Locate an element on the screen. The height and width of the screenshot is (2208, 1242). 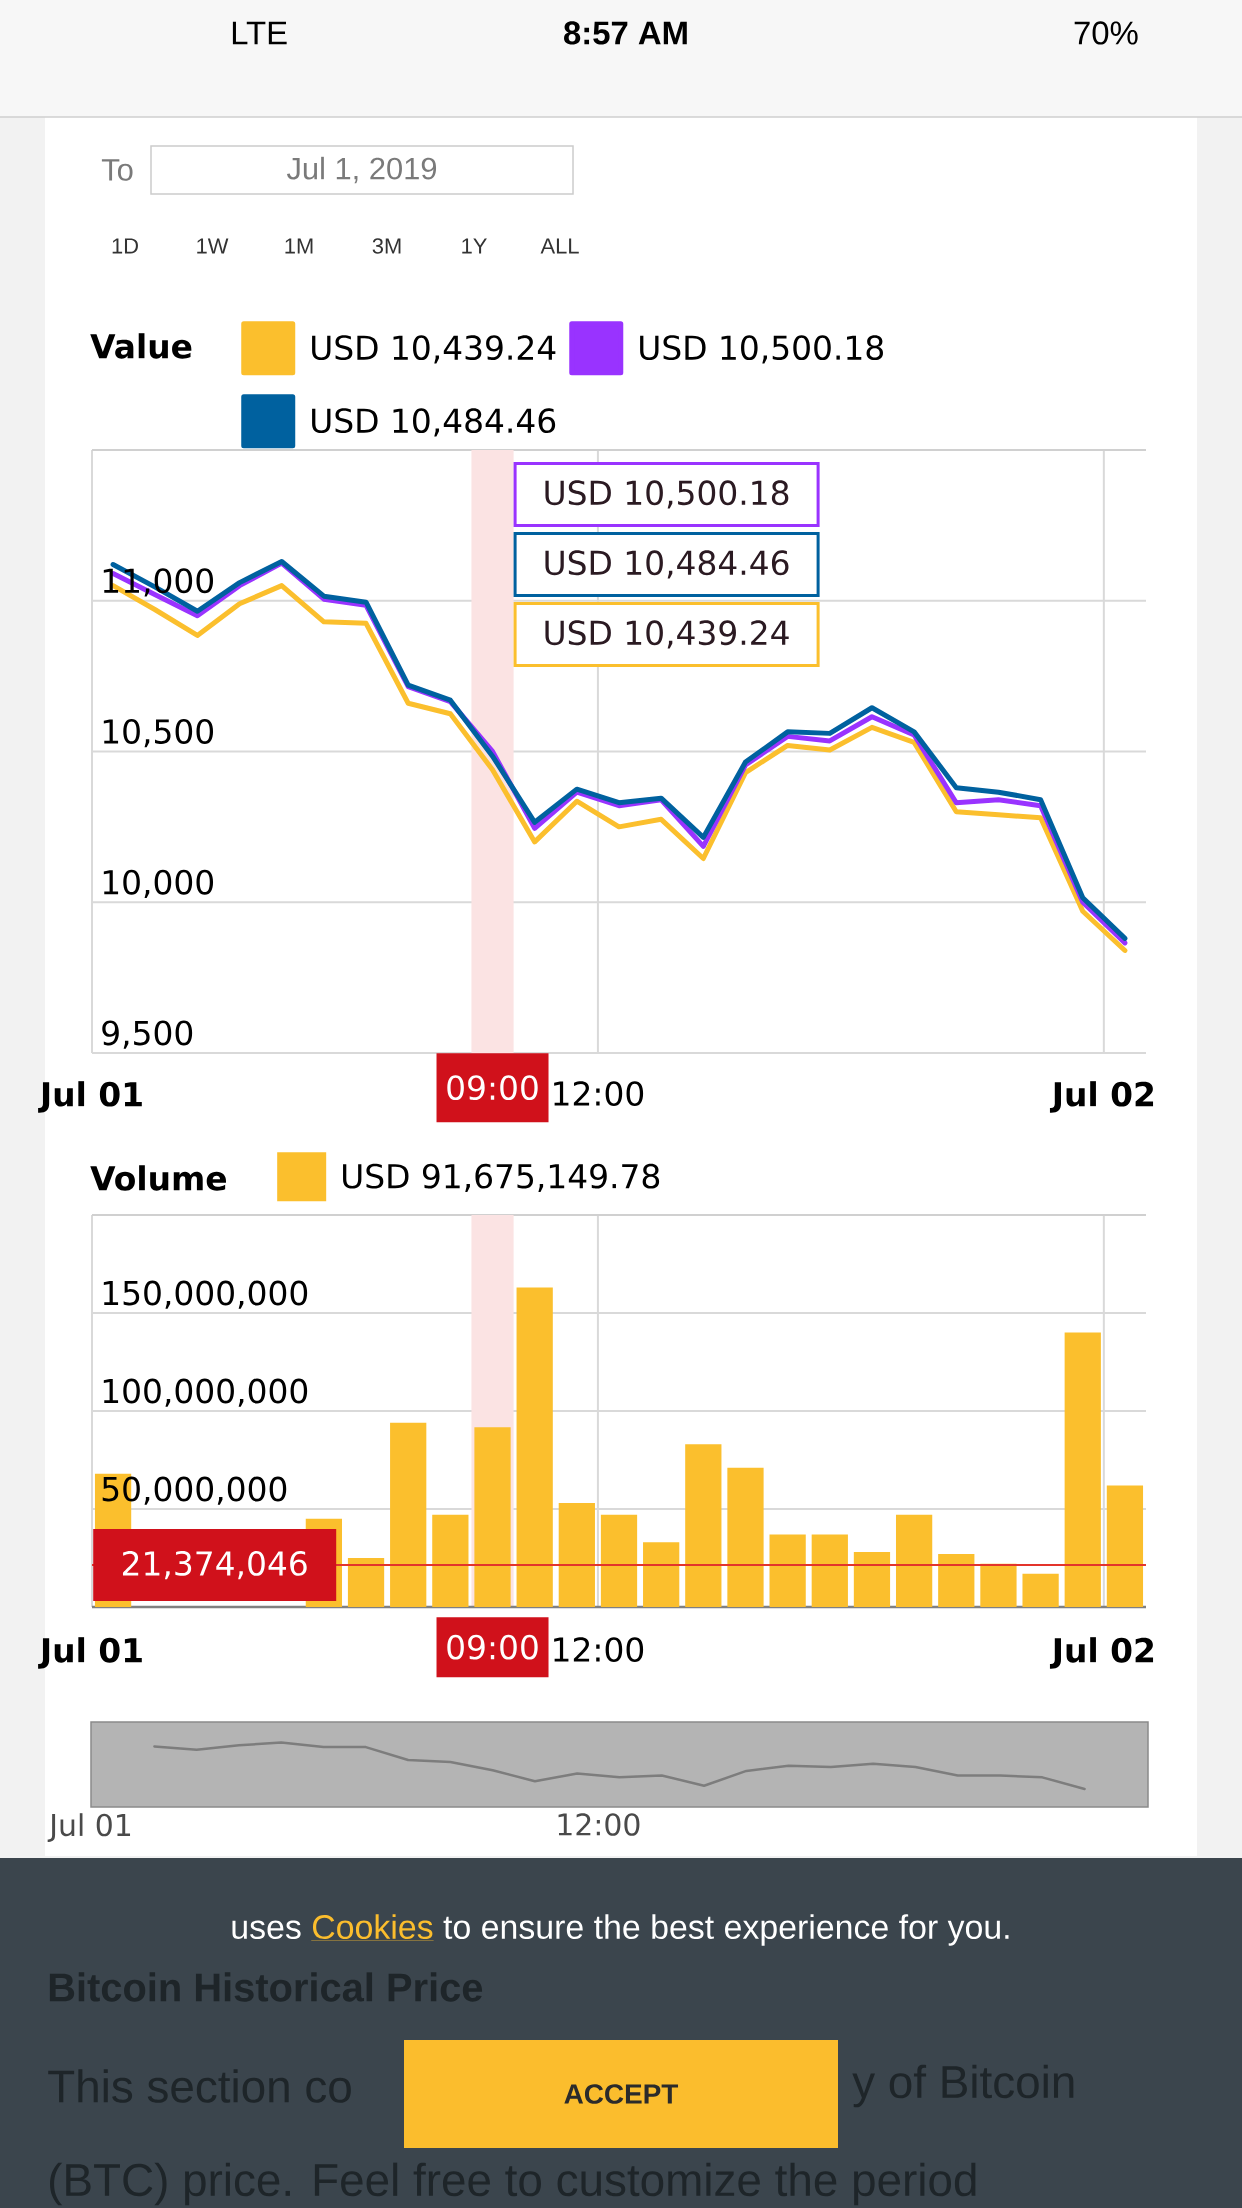
text: 1W is located at coordinates (213, 246).